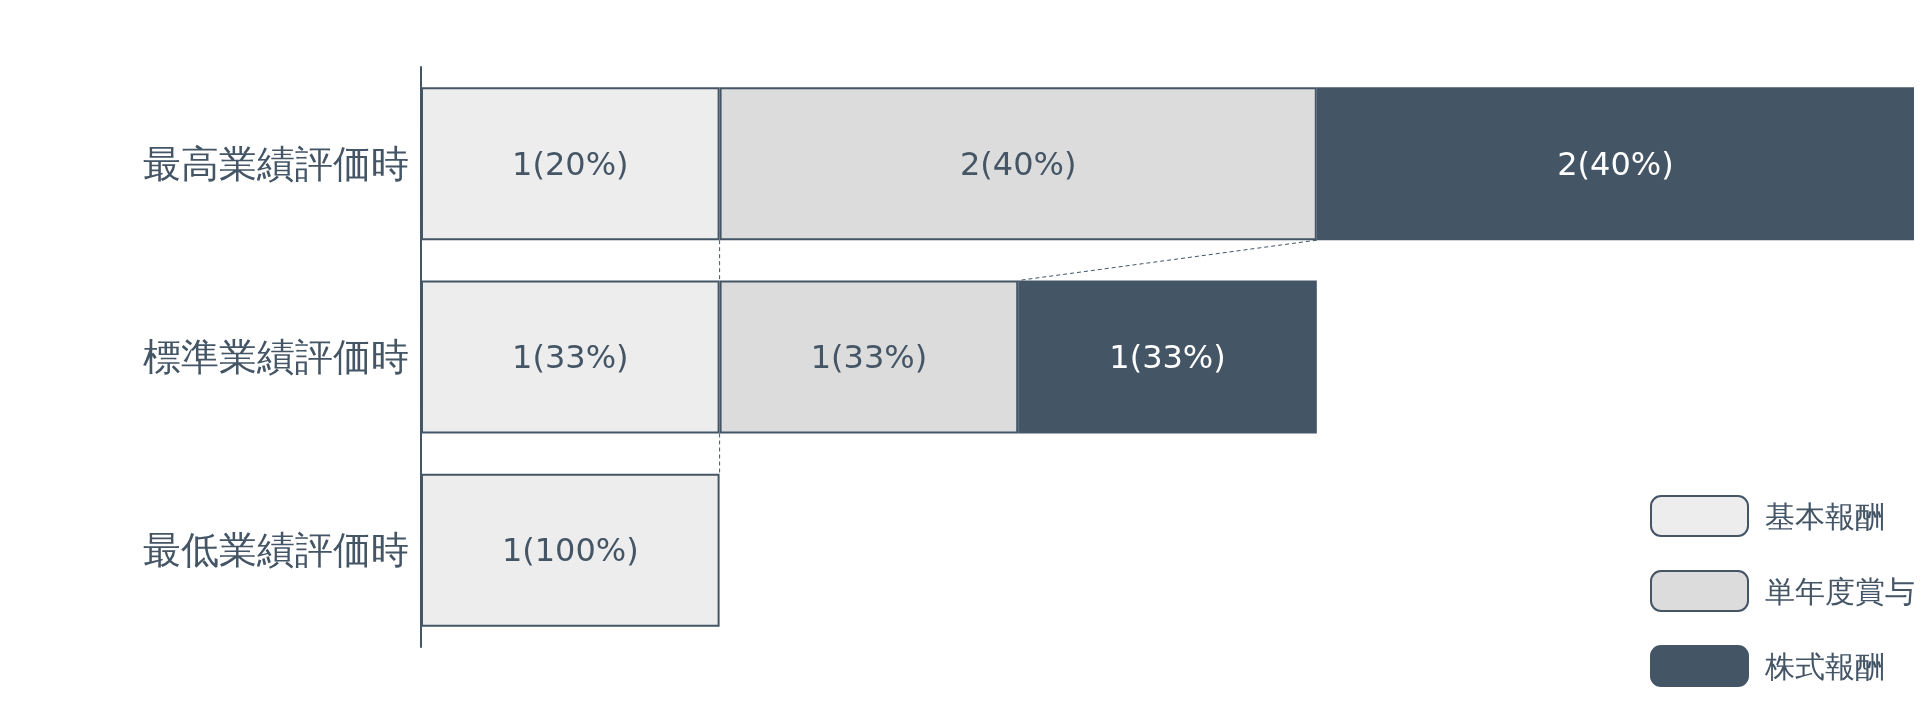 This screenshot has height=706, width=1924. I want to click on legend-label: 株式報酬, so click(1824, 666).